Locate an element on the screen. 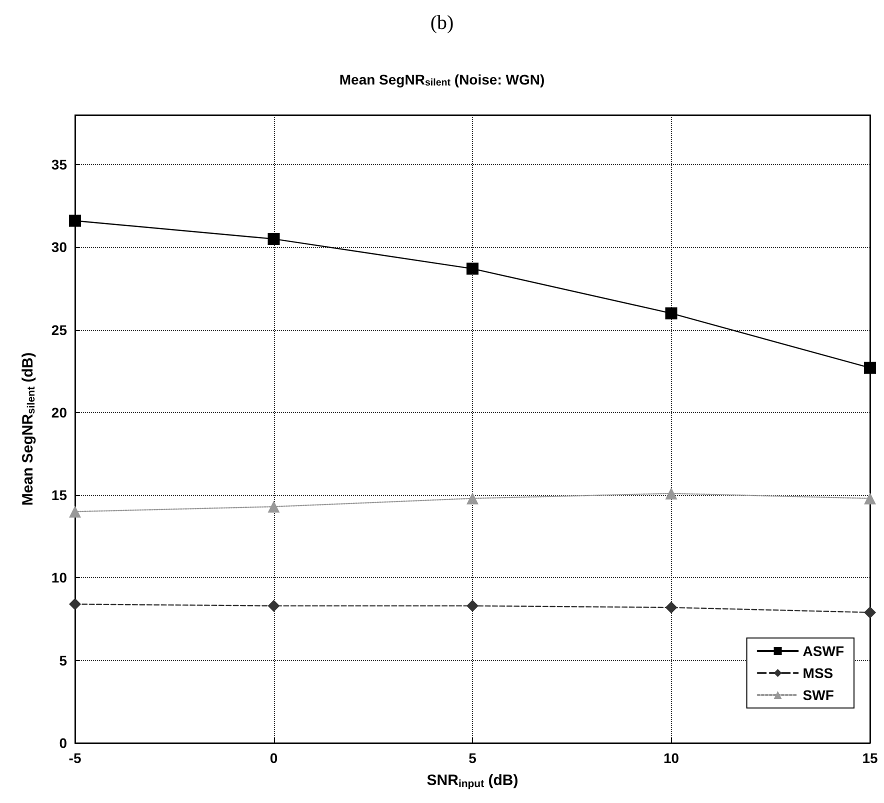 The image size is (884, 803). x-tick-label: 0 is located at coordinates (274, 758).